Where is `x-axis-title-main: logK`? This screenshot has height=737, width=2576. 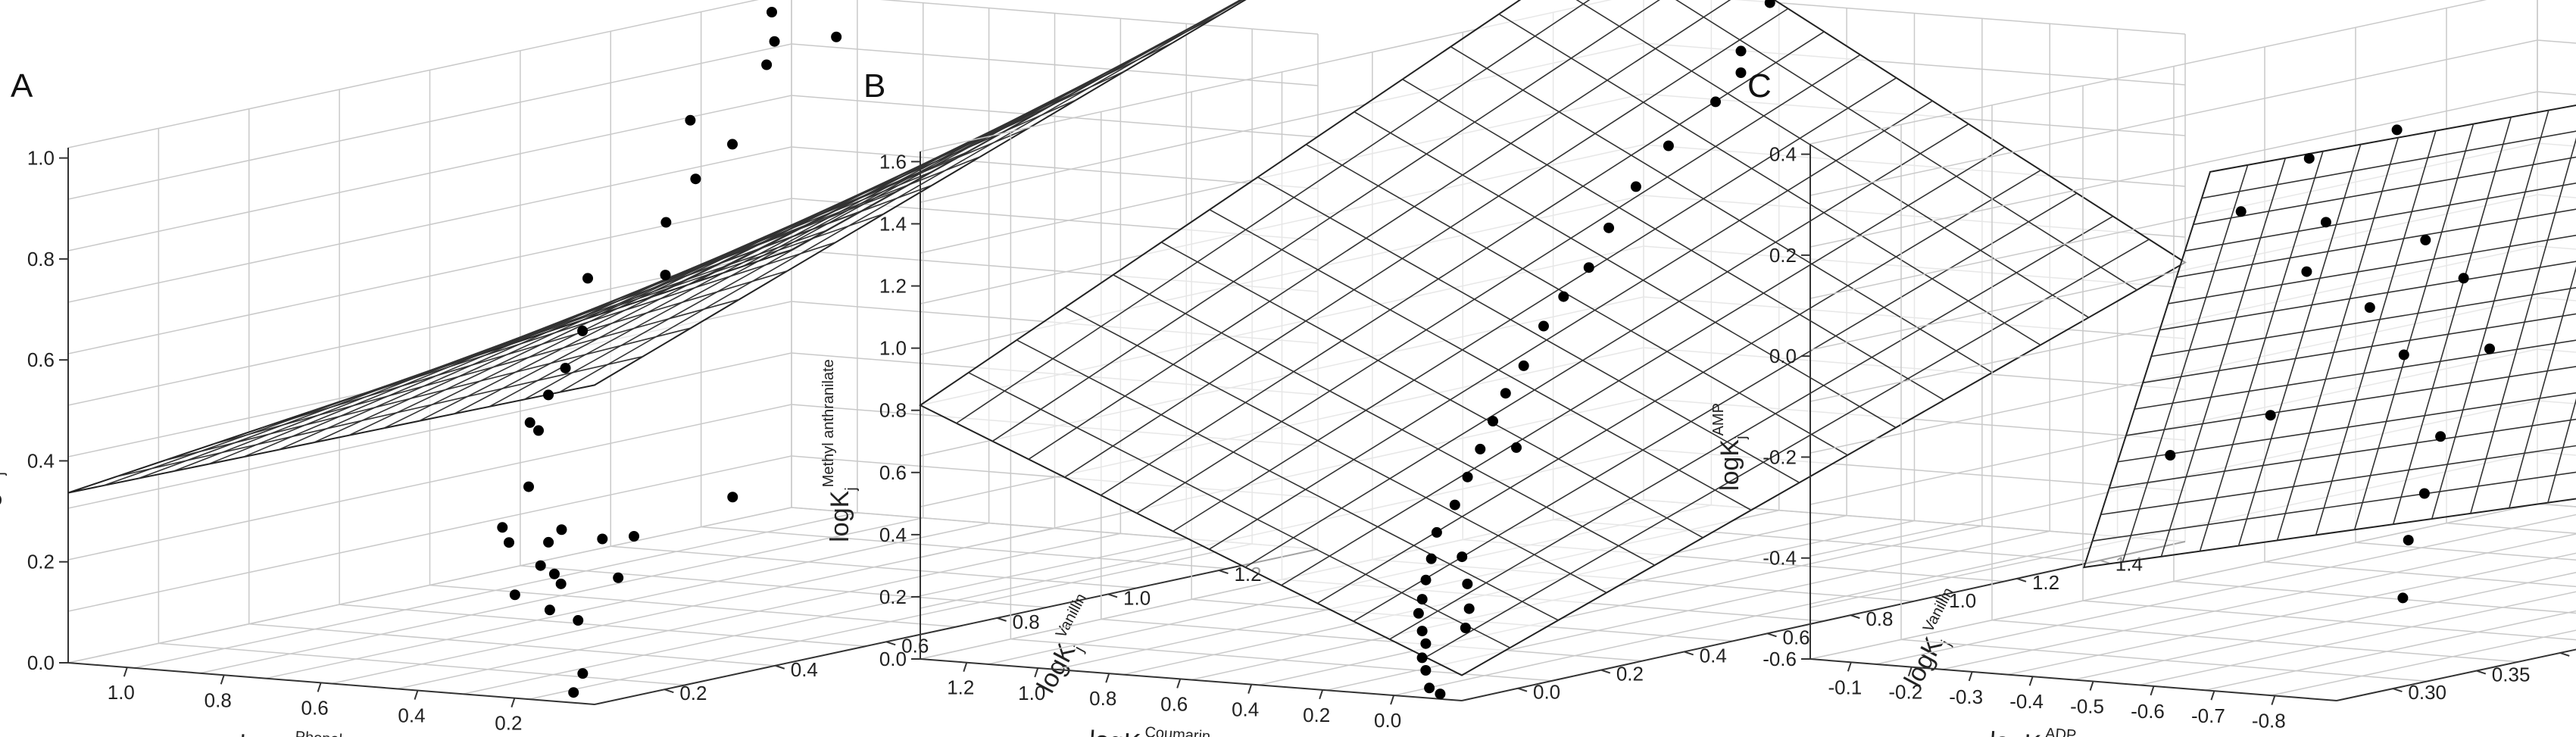
x-axis-title-main: logK is located at coordinates (266, 733).